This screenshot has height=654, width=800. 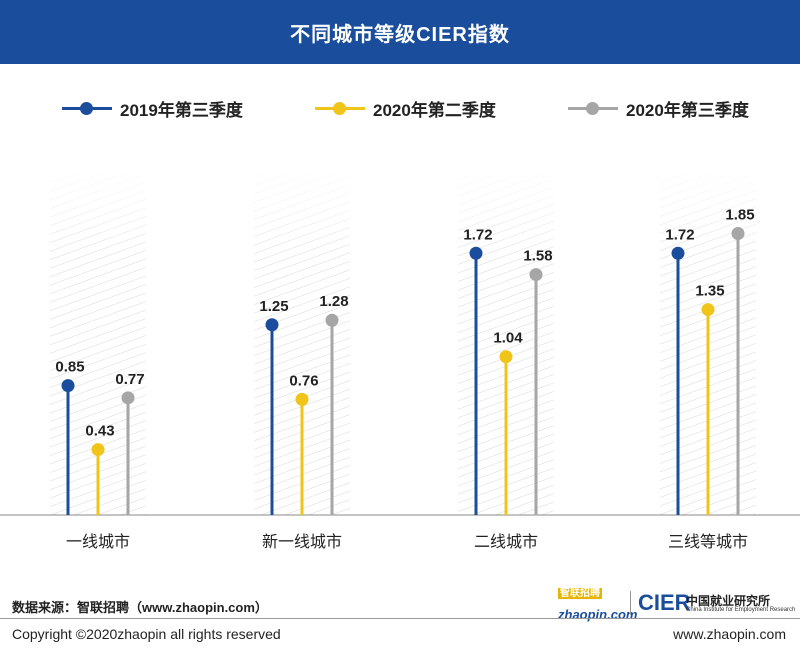 What do you see at coordinates (739, 214) in the screenshot?
I see `data-label: 1.85` at bounding box center [739, 214].